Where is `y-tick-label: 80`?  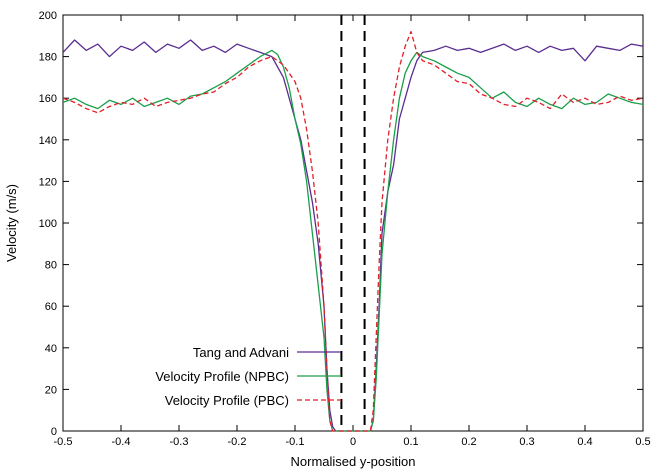 y-tick-label: 80 is located at coordinates (51, 266).